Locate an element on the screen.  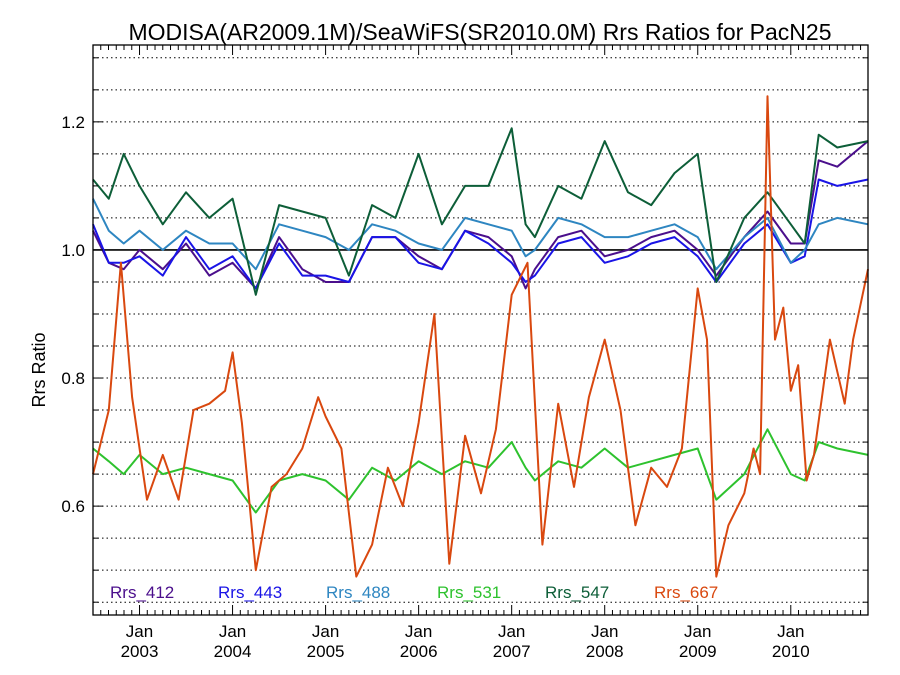
x-tick-year-label: 2006 is located at coordinates (419, 651).